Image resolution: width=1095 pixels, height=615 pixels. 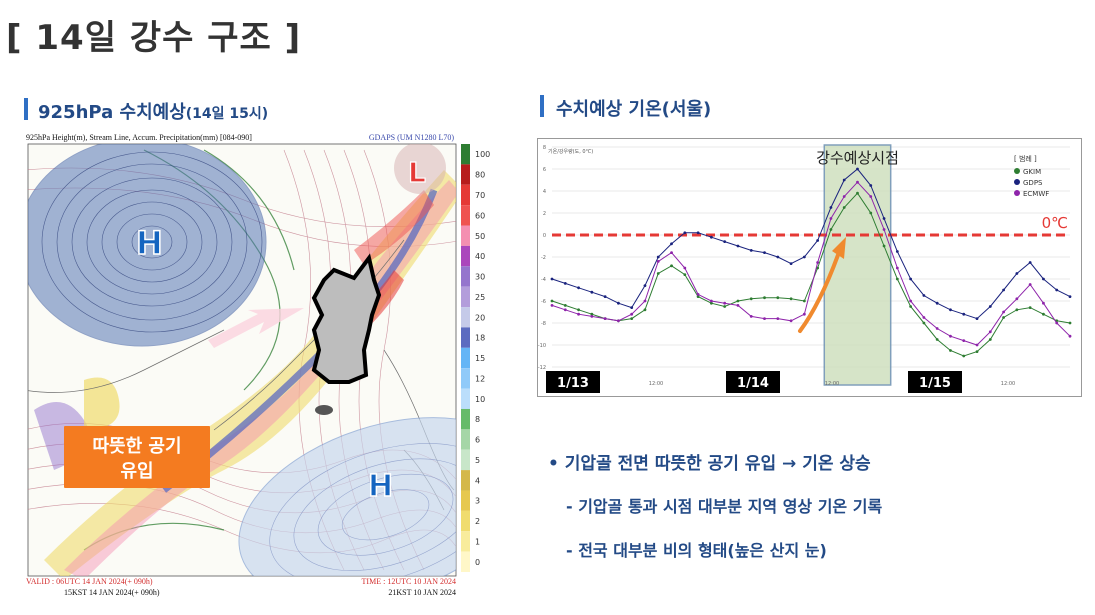 What do you see at coordinates (544, 192) in the screenshot?
I see `y-tick-label: 4` at bounding box center [544, 192].